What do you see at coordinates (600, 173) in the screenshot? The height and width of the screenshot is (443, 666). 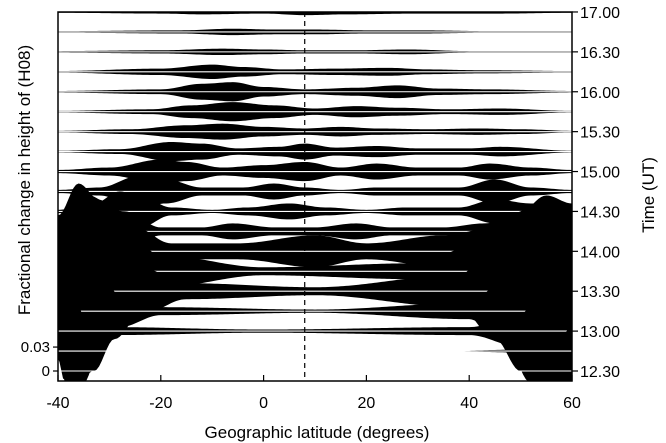 I see `time-tick-label: 15.00` at bounding box center [600, 173].